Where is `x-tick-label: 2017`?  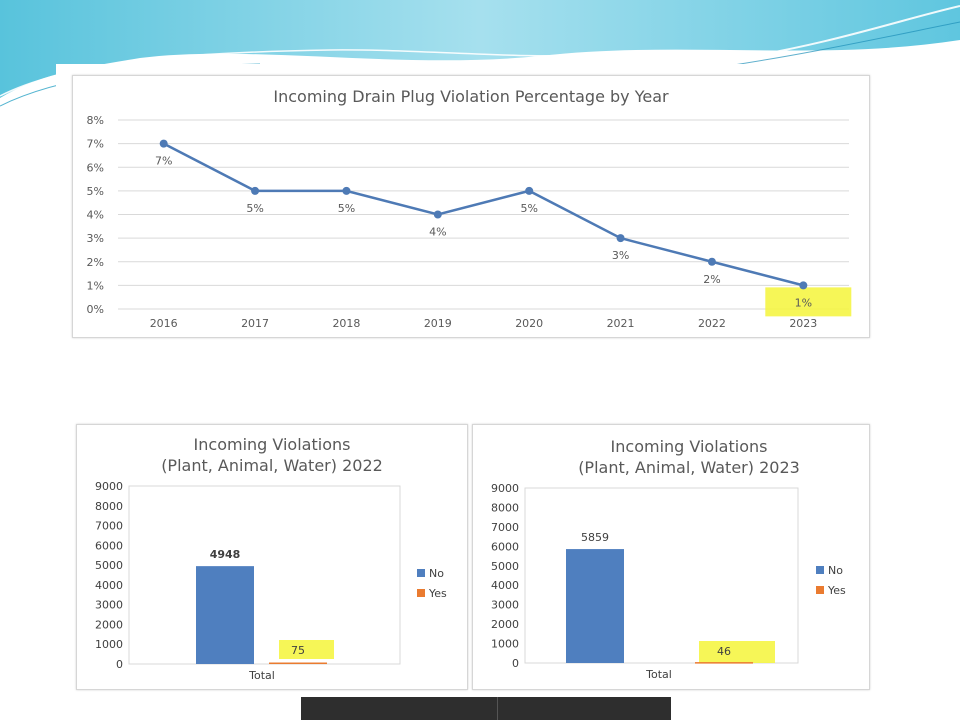 x-tick-label: 2017 is located at coordinates (255, 323).